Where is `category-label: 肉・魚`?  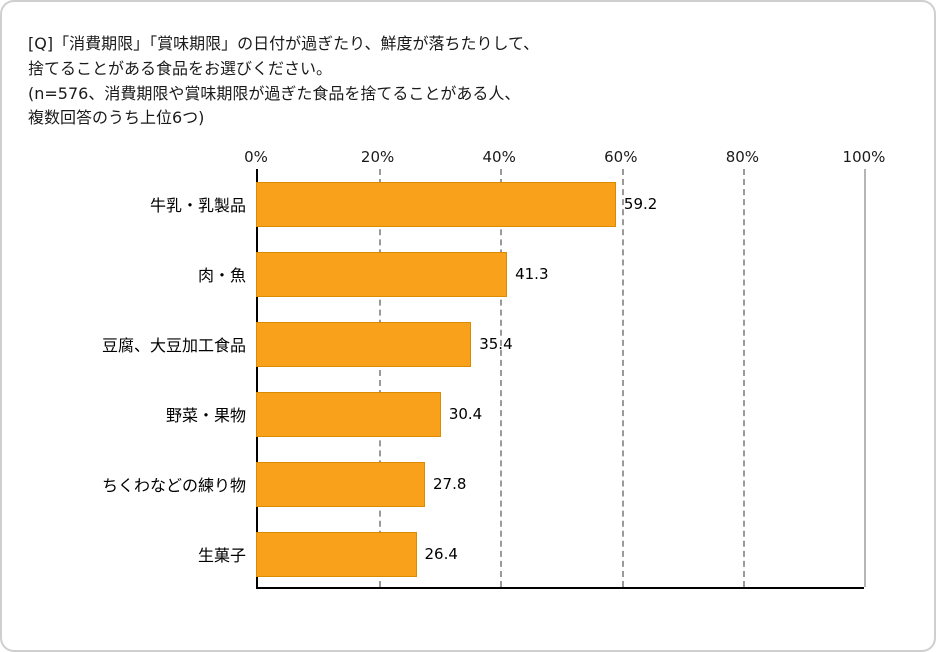
category-label: 肉・魚 is located at coordinates (221, 276).